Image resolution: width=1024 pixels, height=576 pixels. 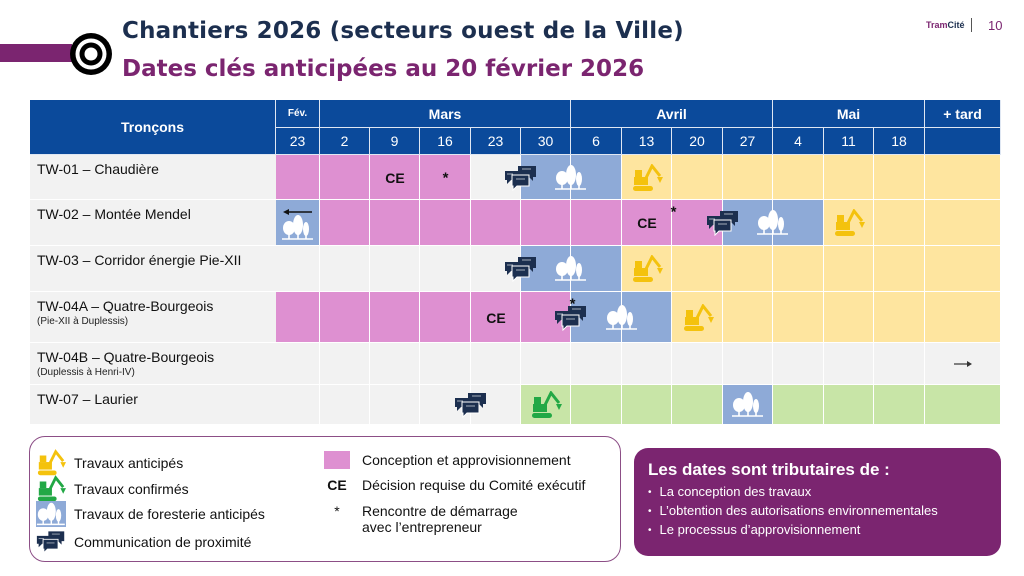 I want to click on week-header: 2, so click(x=345, y=141).